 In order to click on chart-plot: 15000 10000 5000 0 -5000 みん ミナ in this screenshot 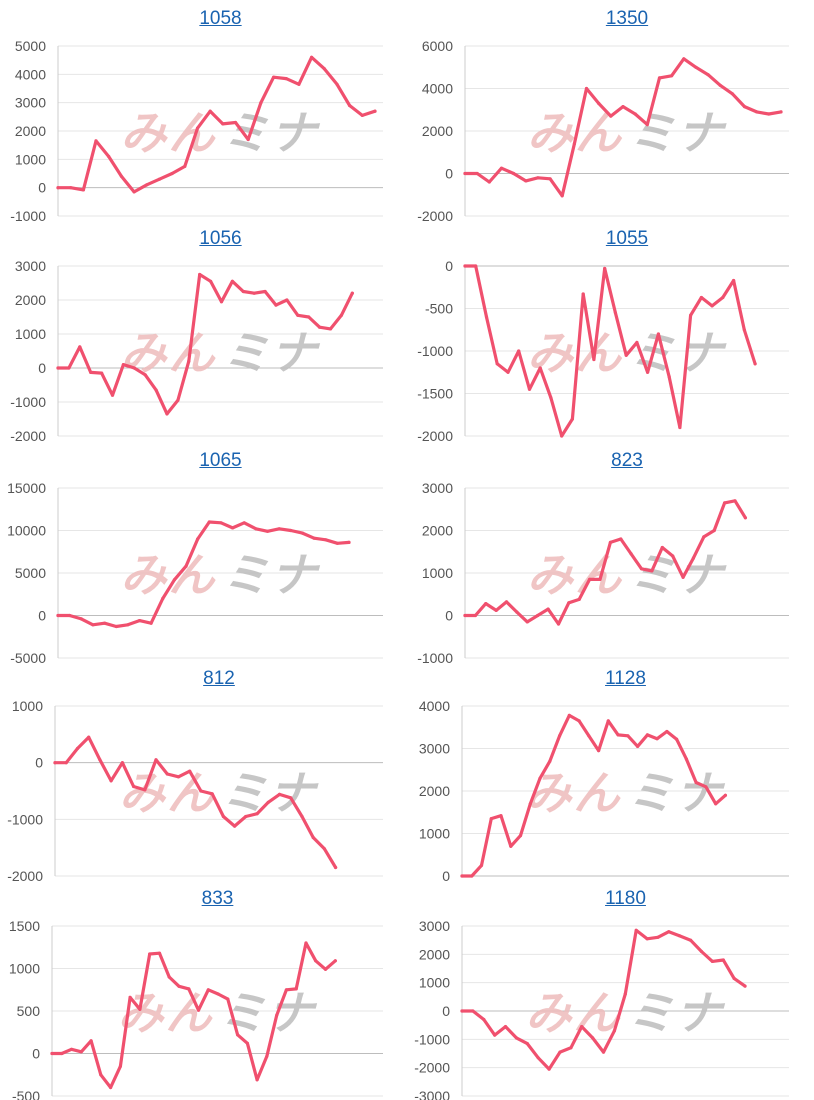, I will do `click(195, 573)`.